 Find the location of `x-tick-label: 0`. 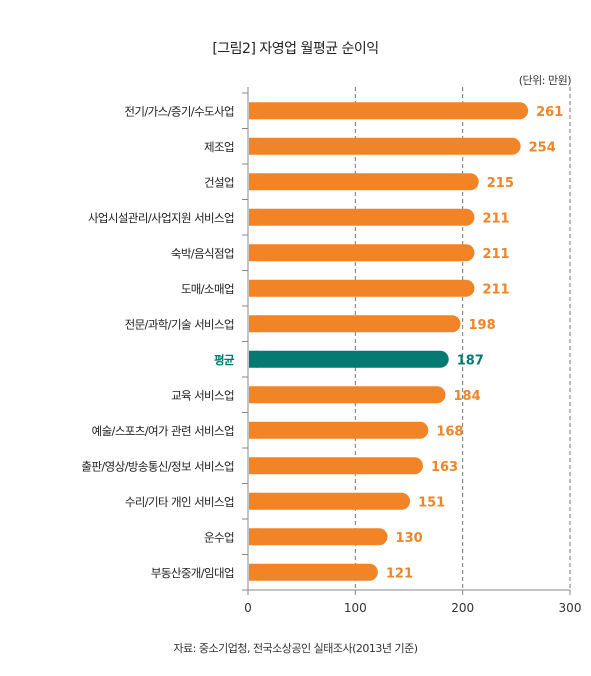

x-tick-label: 0 is located at coordinates (248, 608).